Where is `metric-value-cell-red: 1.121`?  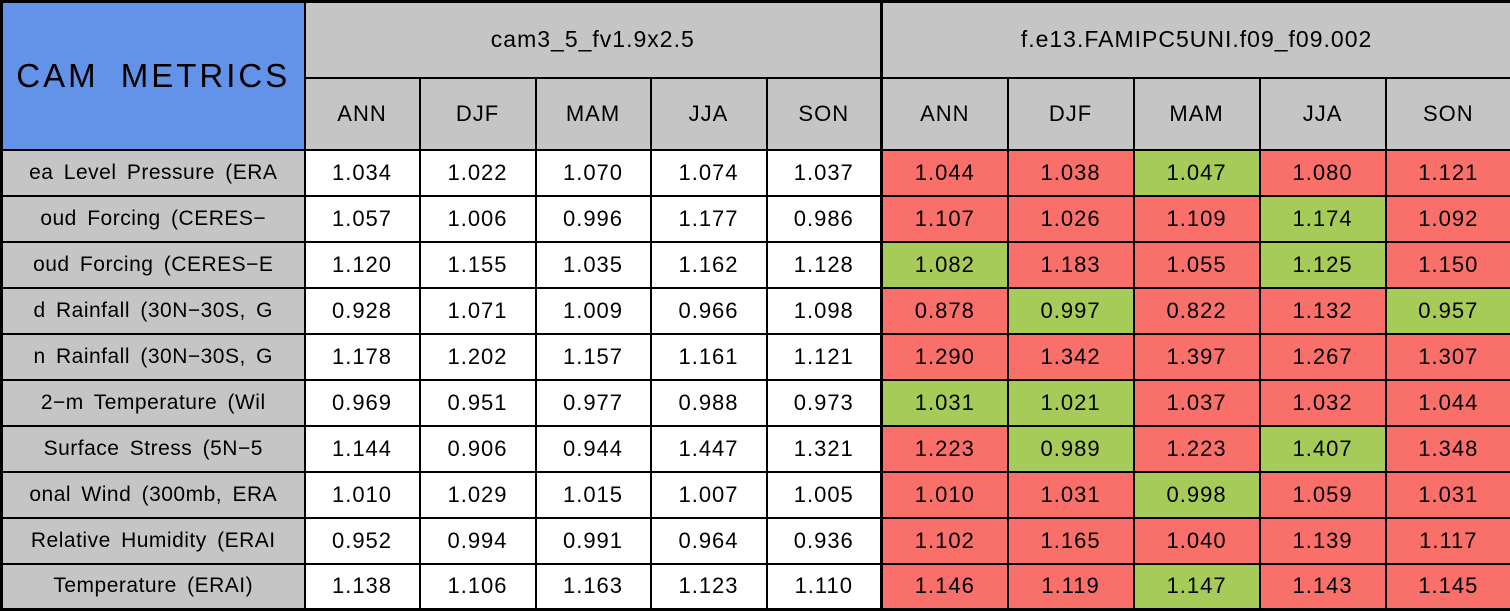
metric-value-cell-red: 1.121 is located at coordinates (1447, 172).